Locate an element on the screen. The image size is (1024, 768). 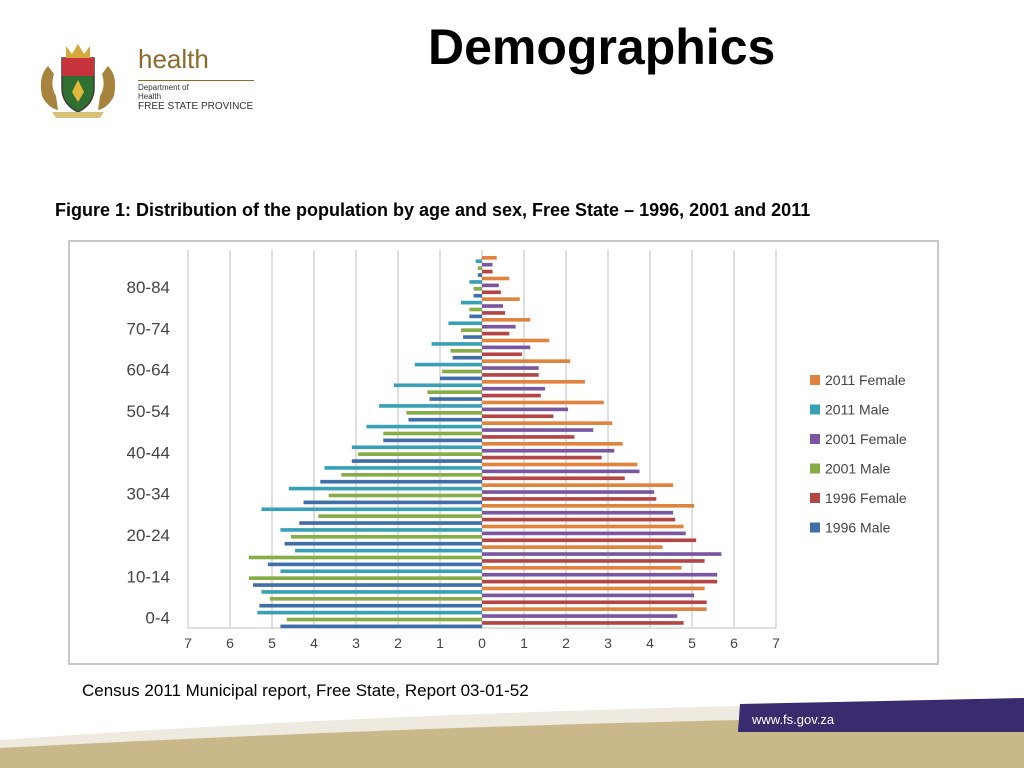
y-tick-label: 60-64 is located at coordinates (148, 370).